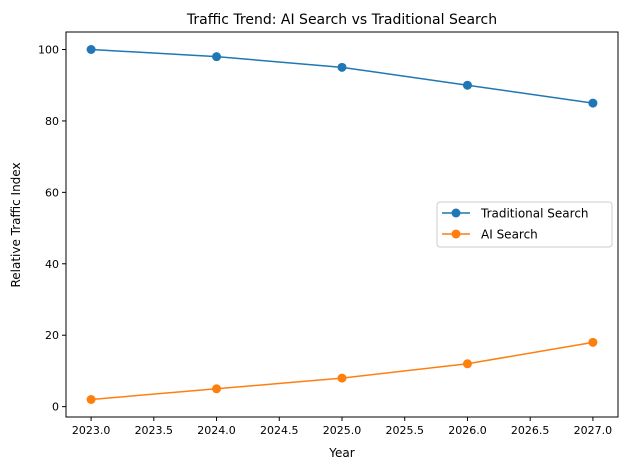  What do you see at coordinates (530, 430) in the screenshot?
I see `x-tick-label: 2026.5` at bounding box center [530, 430].